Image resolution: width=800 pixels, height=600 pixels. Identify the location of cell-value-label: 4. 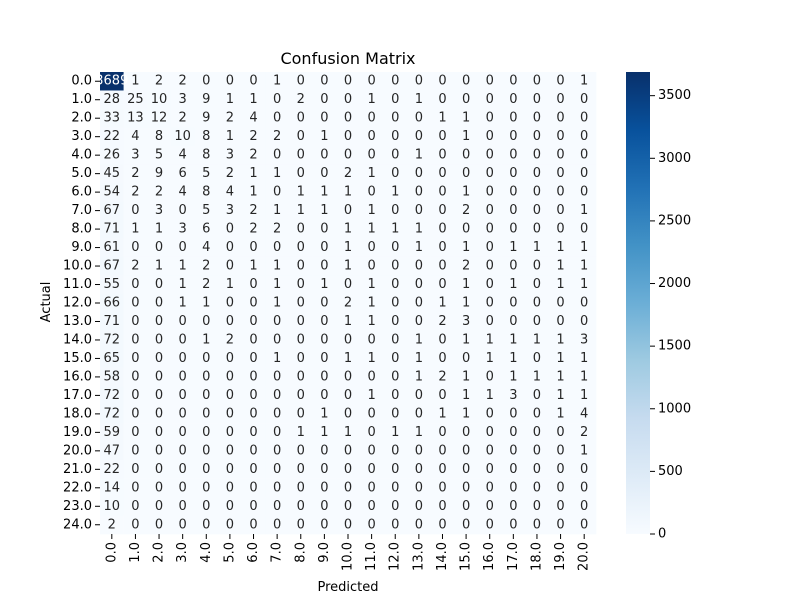
(135, 136).